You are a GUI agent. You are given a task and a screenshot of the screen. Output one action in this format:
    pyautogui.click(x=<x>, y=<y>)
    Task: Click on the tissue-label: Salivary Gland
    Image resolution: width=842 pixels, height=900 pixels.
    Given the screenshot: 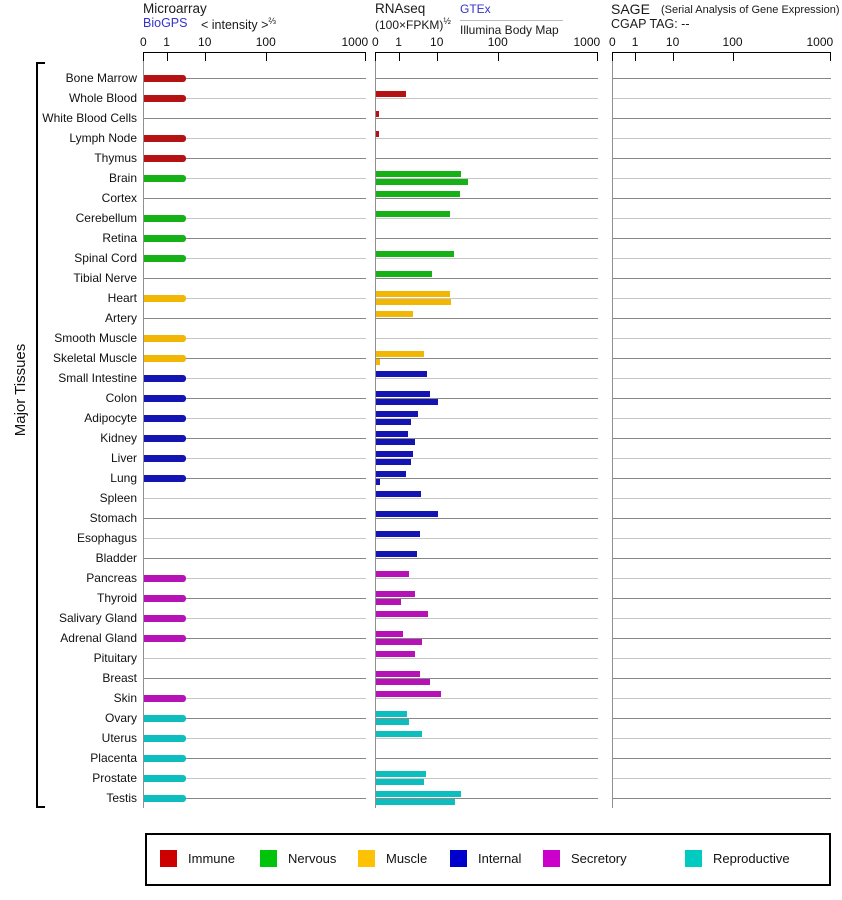 What is the action you would take?
    pyautogui.click(x=97, y=618)
    